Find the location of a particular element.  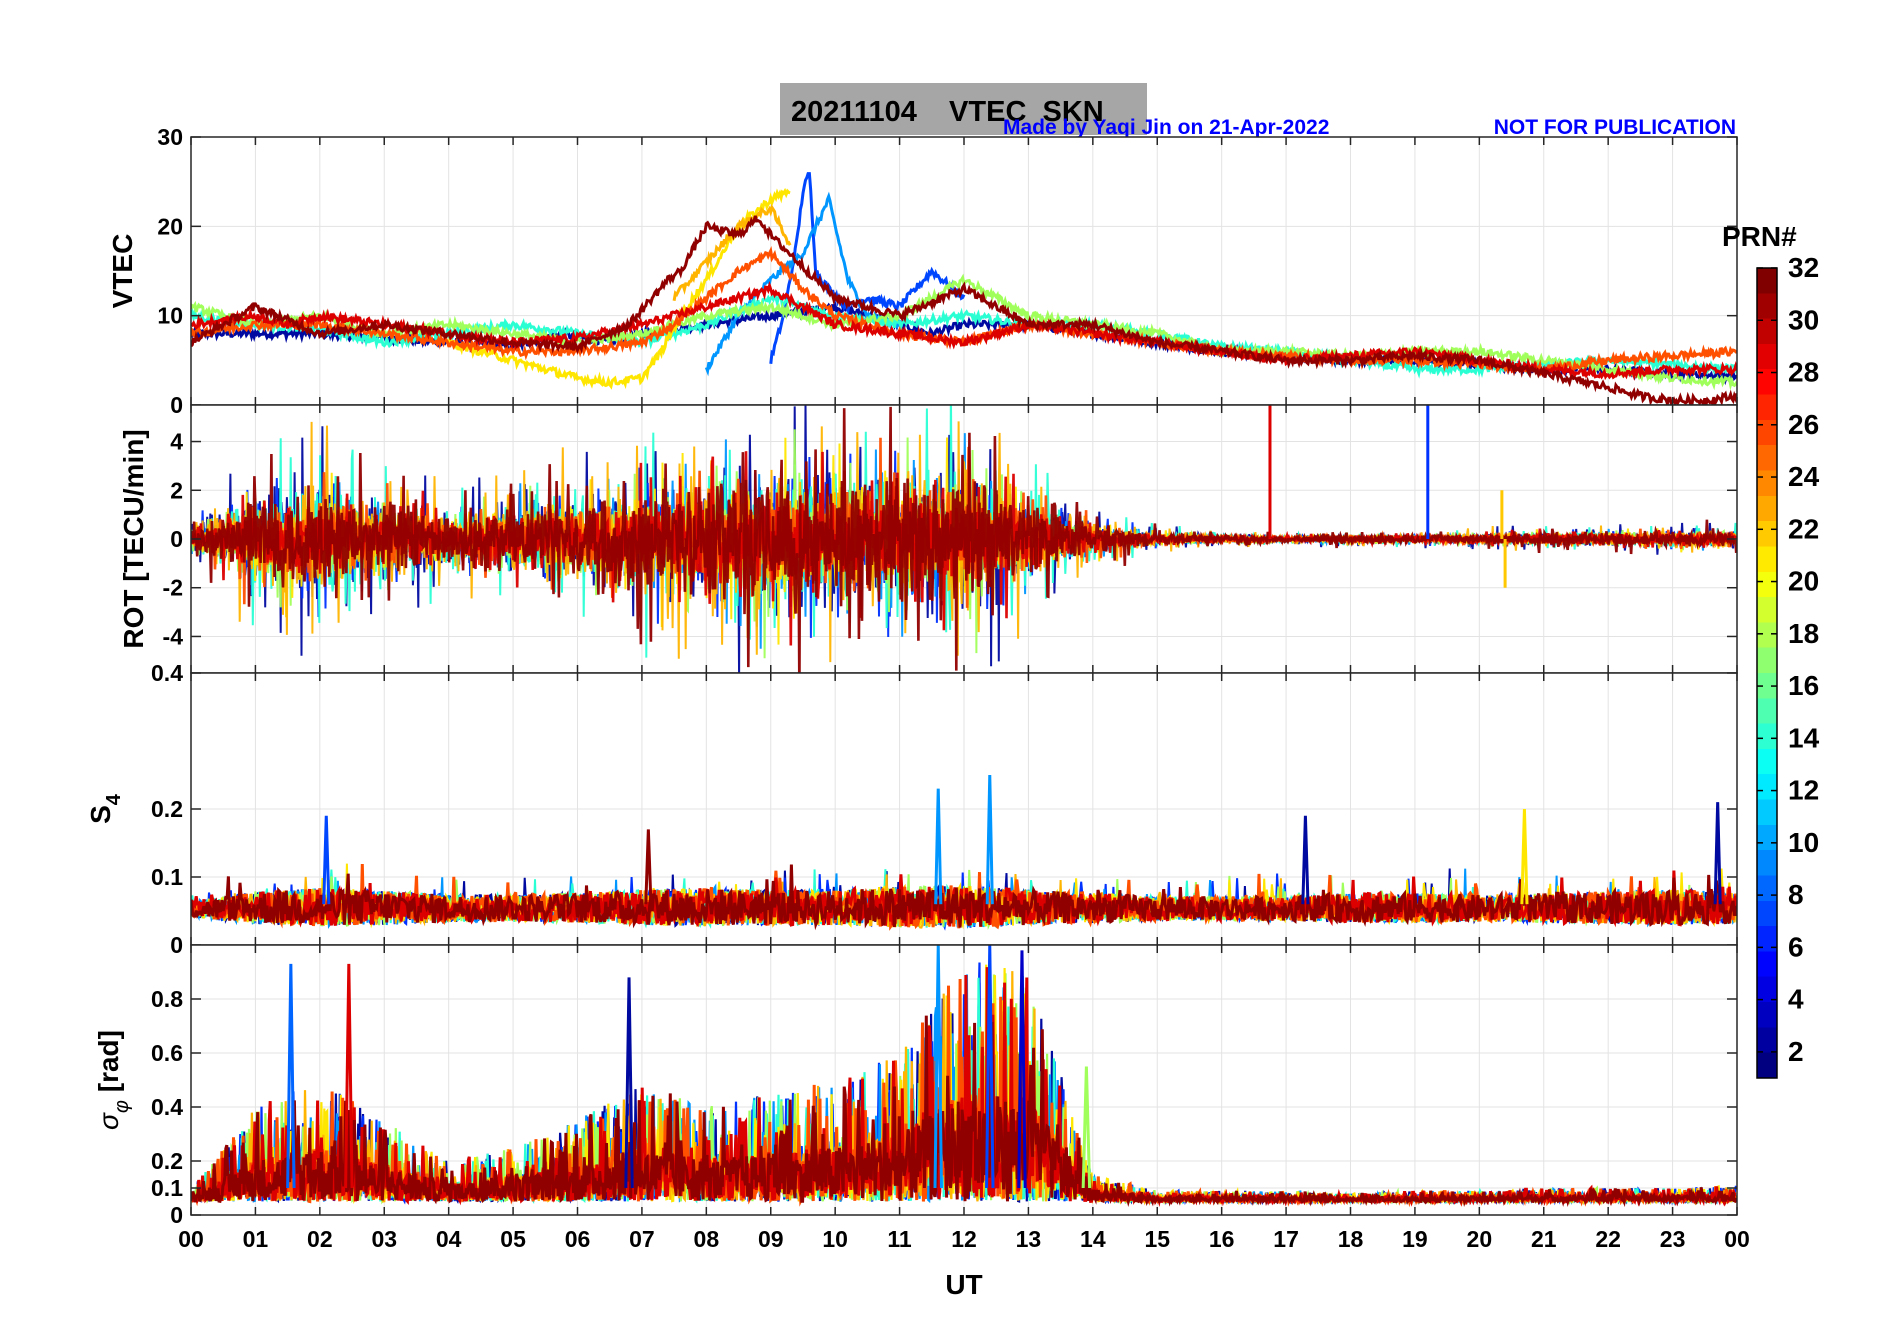

y-tick-label: 2 is located at coordinates (176, 490).